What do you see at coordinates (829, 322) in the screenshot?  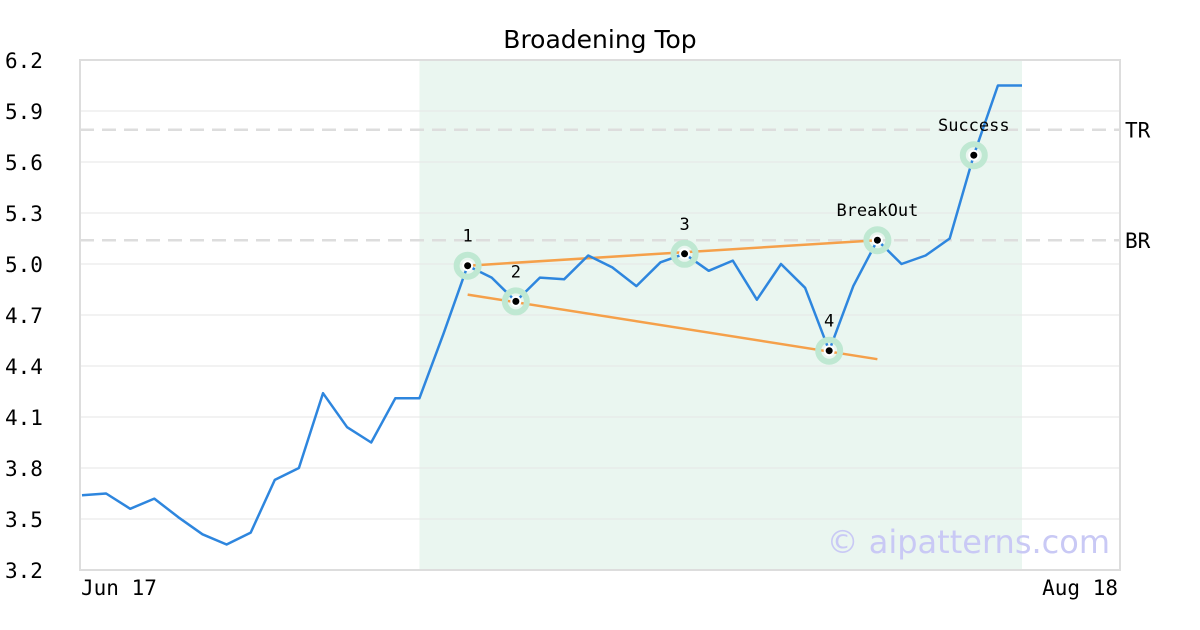 I see `pattern-point-label: 4` at bounding box center [829, 322].